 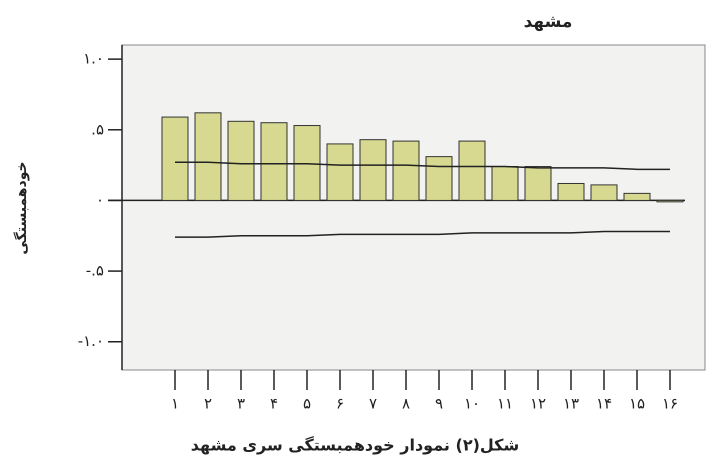 What do you see at coordinates (406, 404) in the screenshot?
I see `x-tick-label: ۸` at bounding box center [406, 404].